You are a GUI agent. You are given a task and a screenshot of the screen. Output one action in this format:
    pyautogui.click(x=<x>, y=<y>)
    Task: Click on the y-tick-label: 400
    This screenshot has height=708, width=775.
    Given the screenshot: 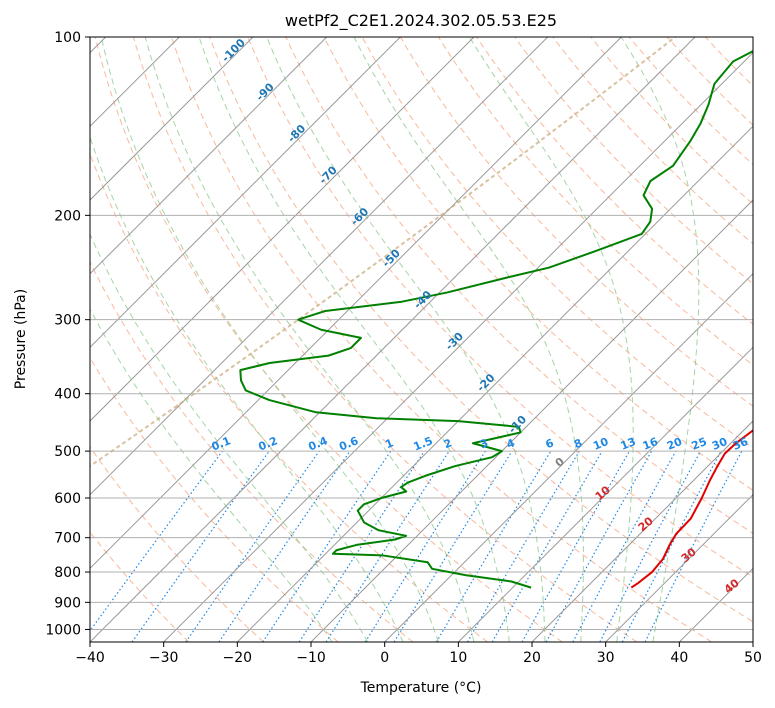 What is the action you would take?
    pyautogui.click(x=67, y=395)
    